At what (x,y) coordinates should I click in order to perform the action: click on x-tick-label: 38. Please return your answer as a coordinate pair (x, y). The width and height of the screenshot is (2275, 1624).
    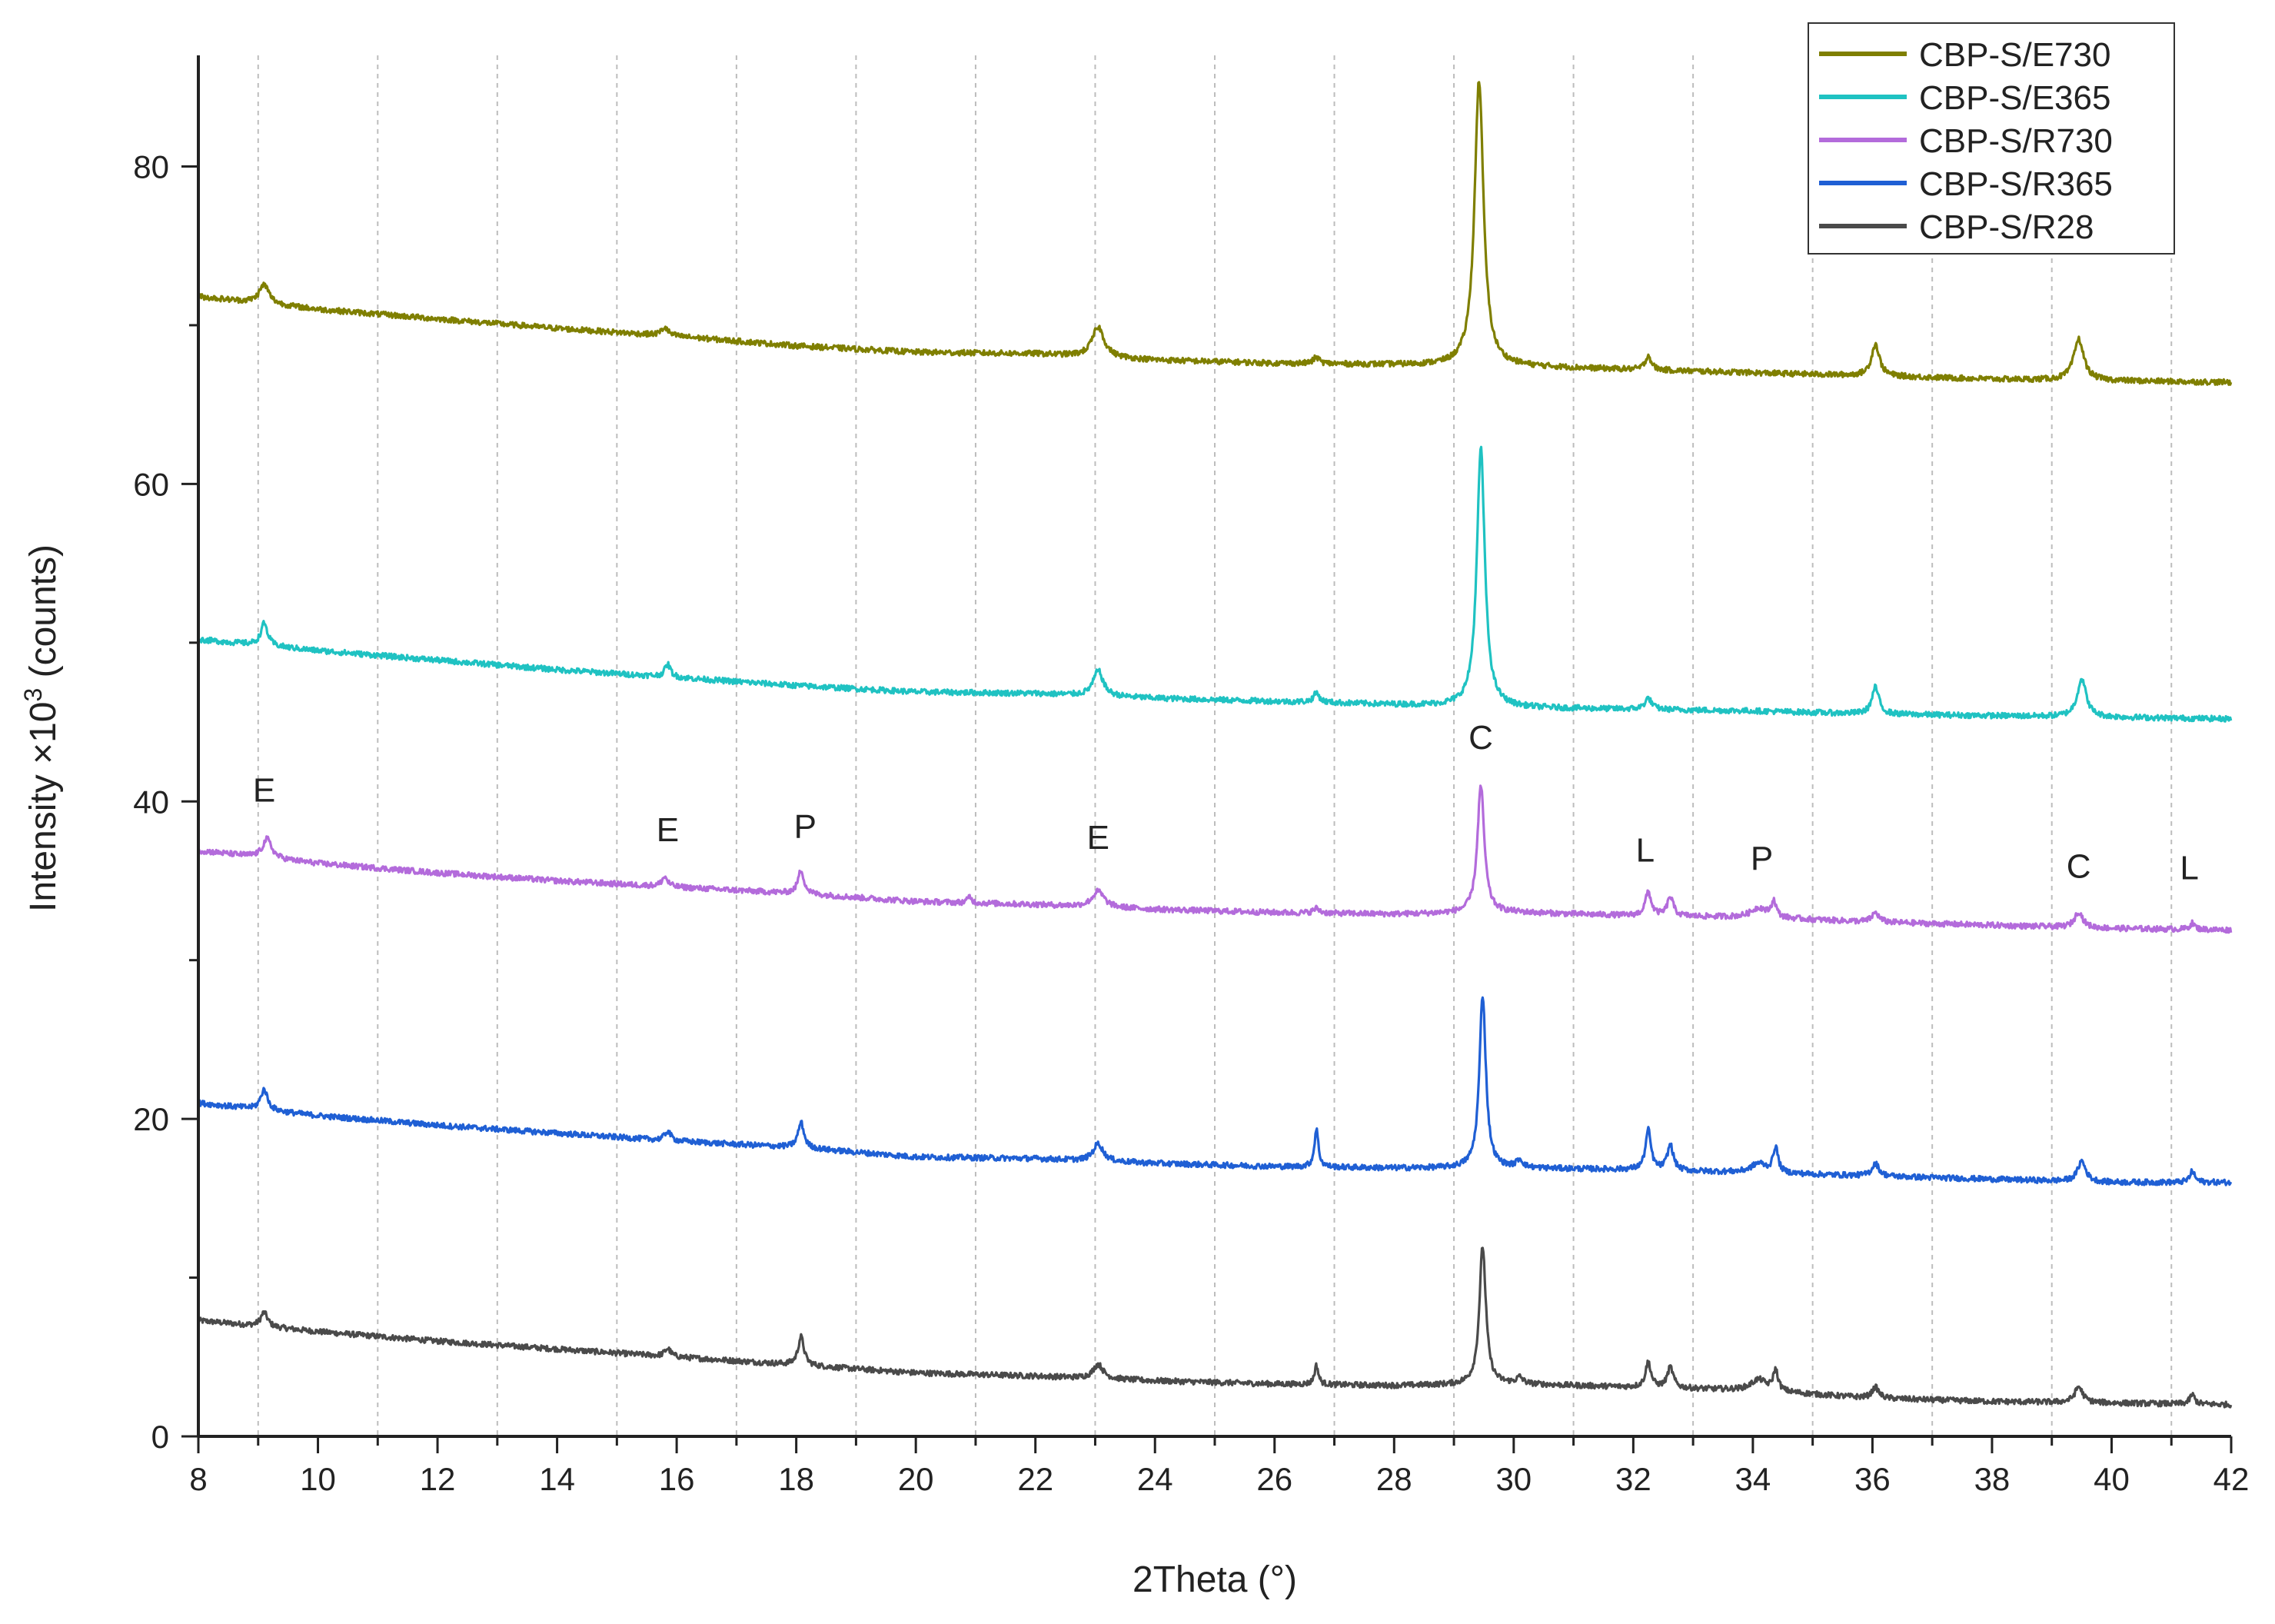
    Looking at the image, I should click on (1992, 1479).